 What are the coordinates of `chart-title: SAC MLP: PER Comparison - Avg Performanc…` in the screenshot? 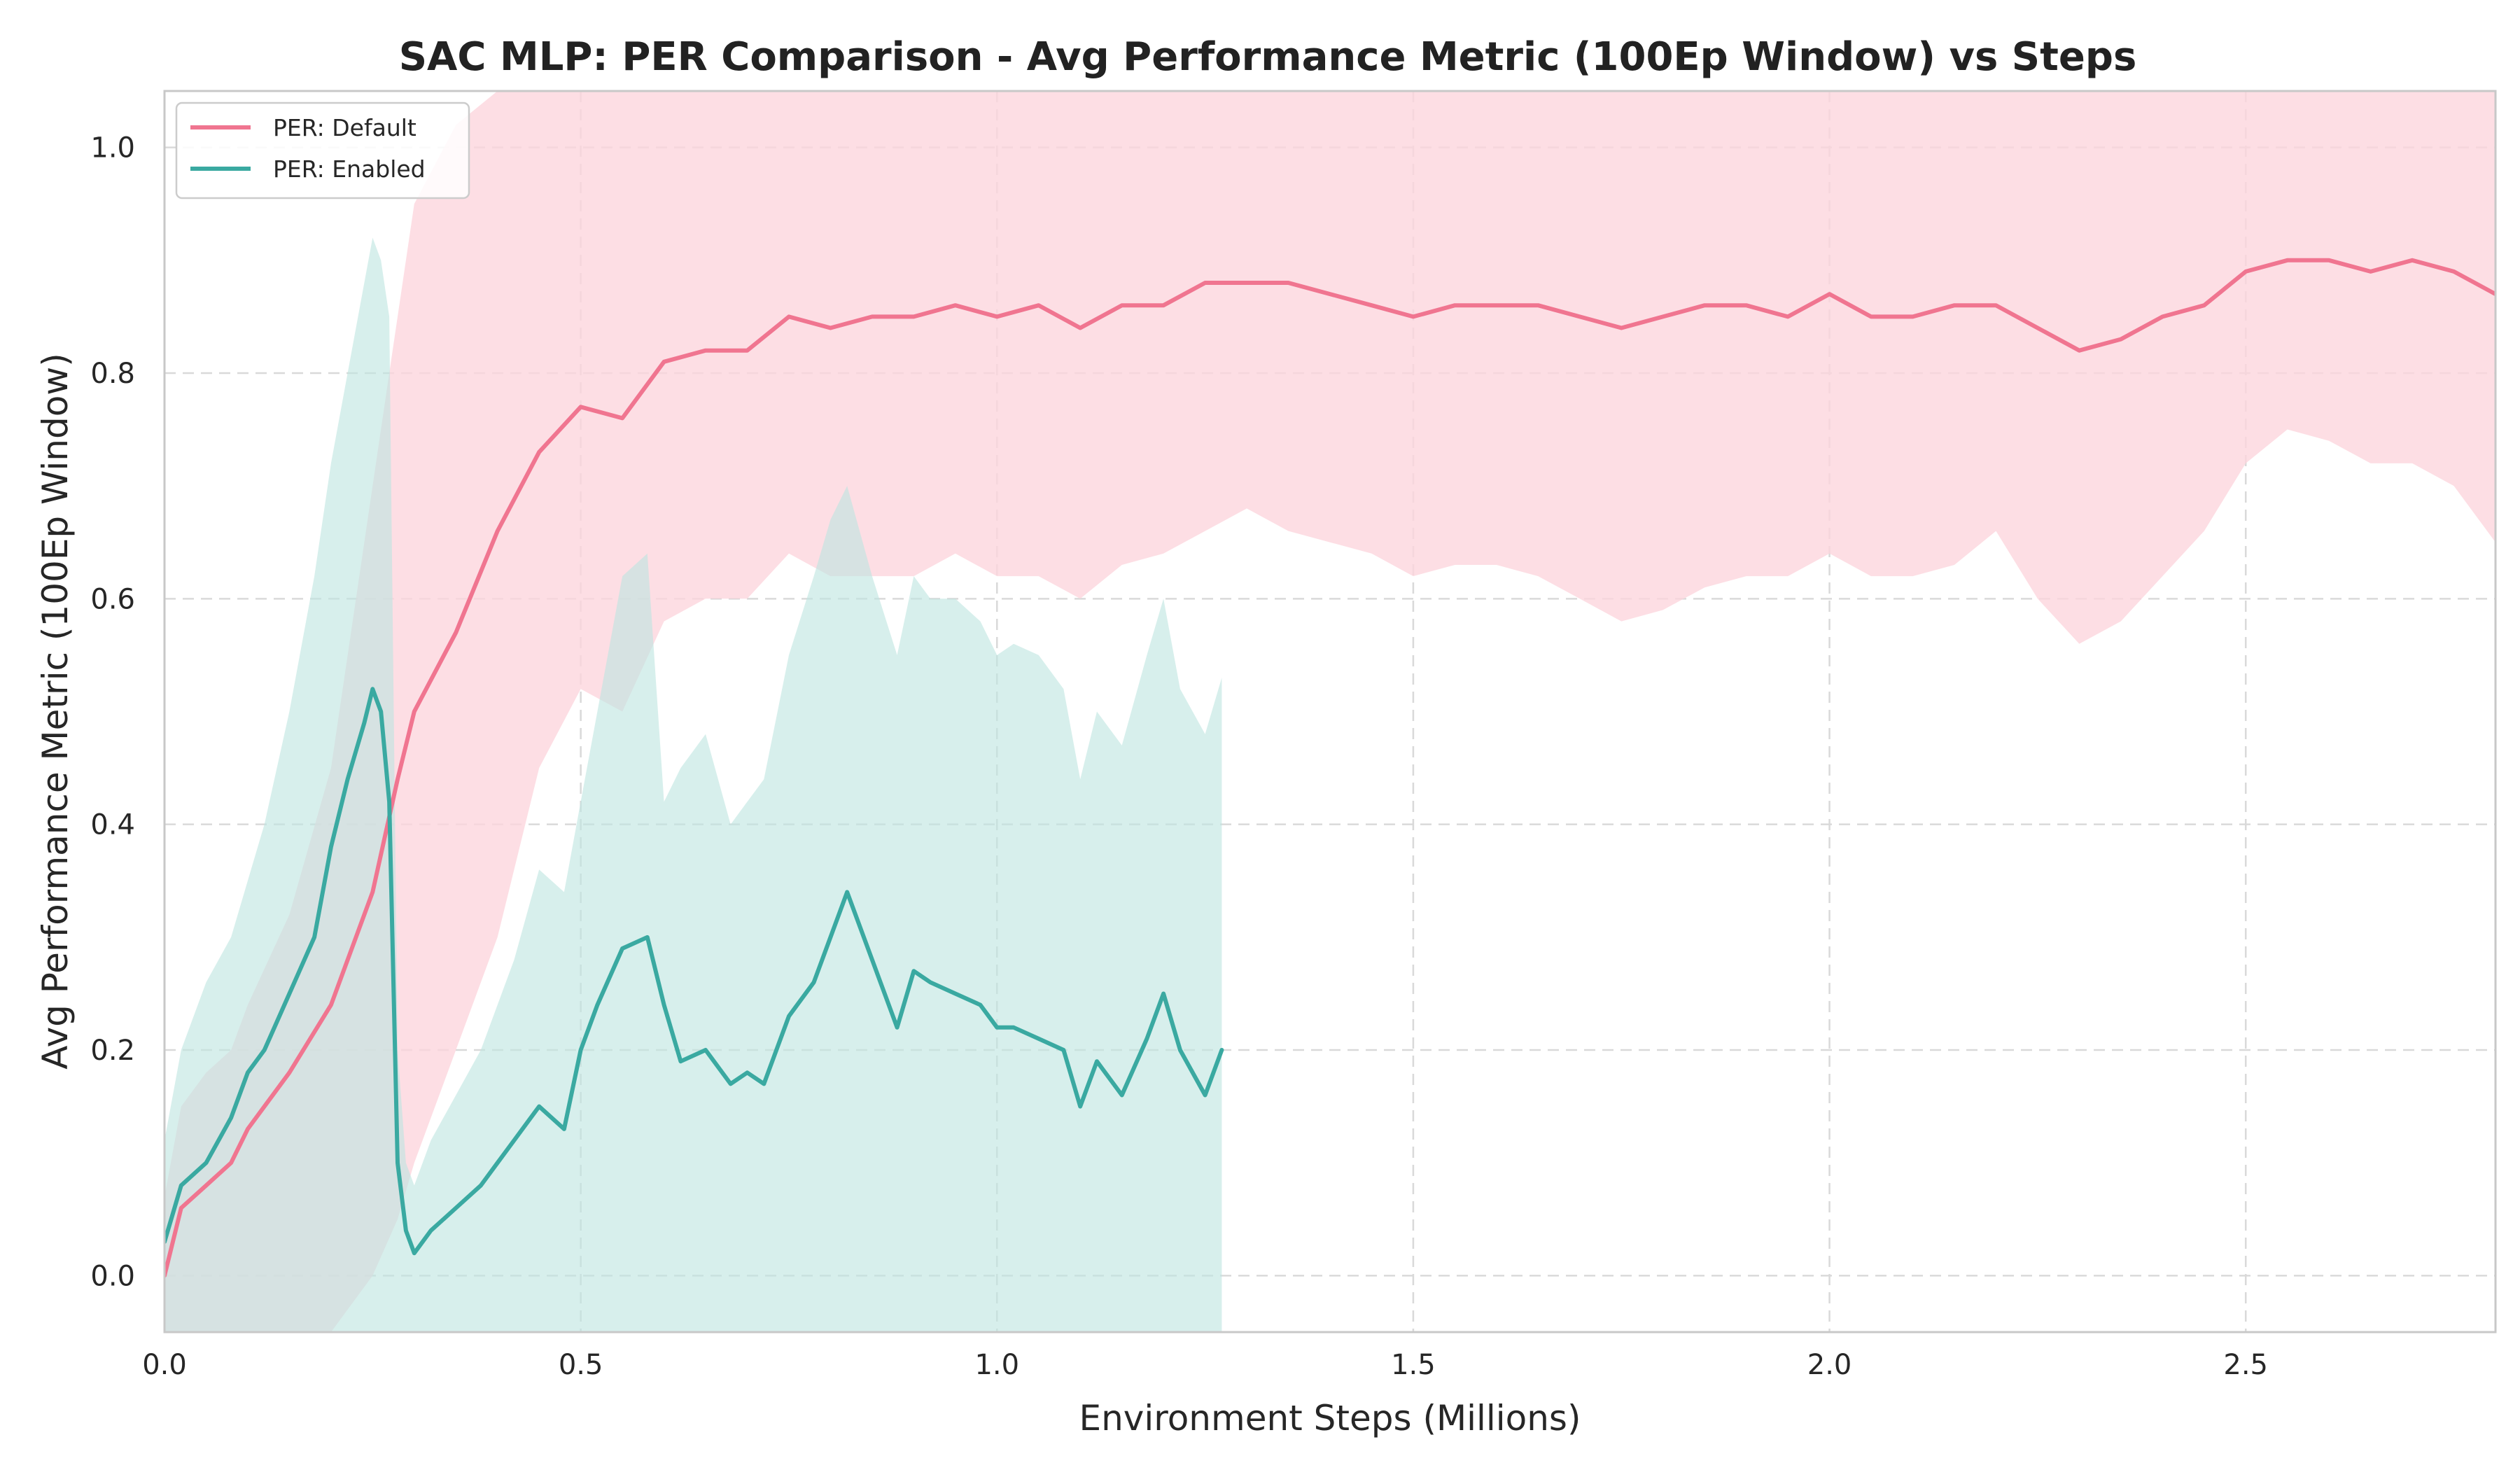 It's located at (1268, 57).